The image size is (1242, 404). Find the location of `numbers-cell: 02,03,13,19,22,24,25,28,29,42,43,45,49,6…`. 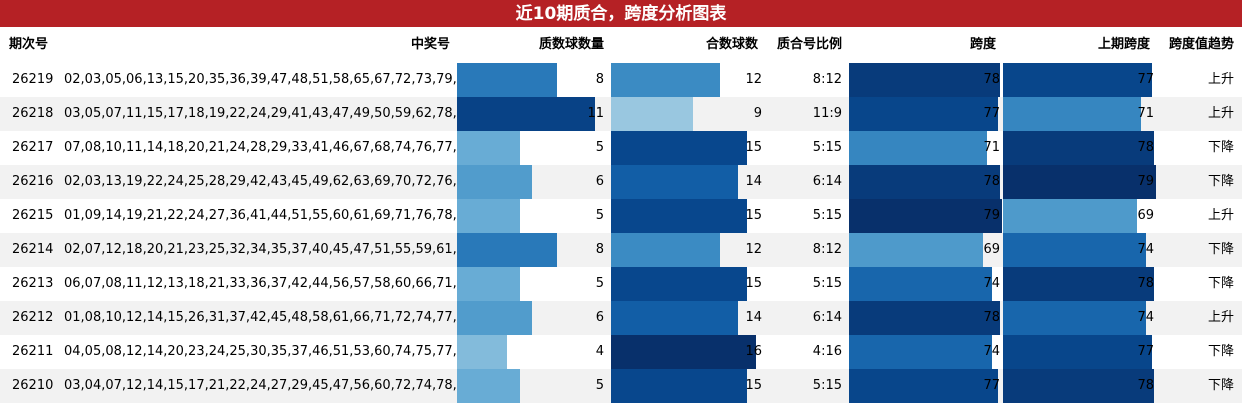

numbers-cell: 02,03,13,19,22,24,25,28,29,42,43,45,49,6… is located at coordinates (269, 181).